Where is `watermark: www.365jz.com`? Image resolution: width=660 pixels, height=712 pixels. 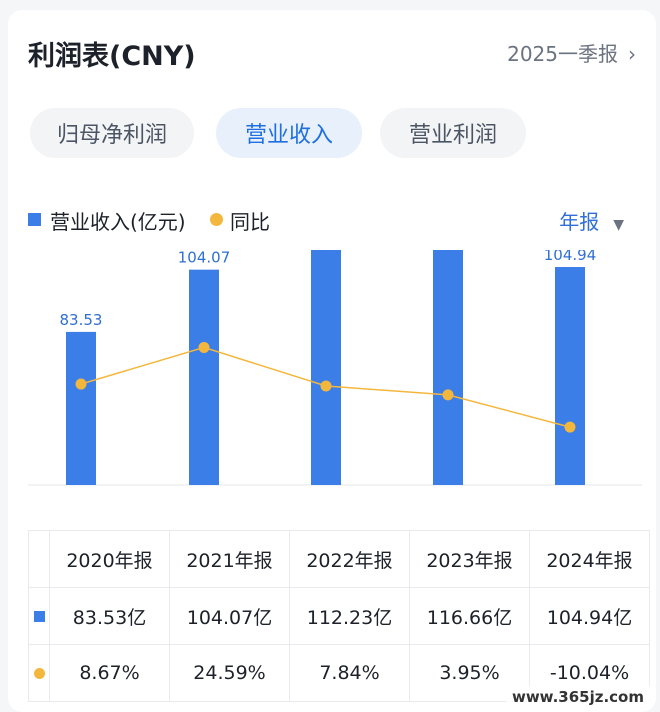 watermark: www.365jz.com is located at coordinates (577, 697).